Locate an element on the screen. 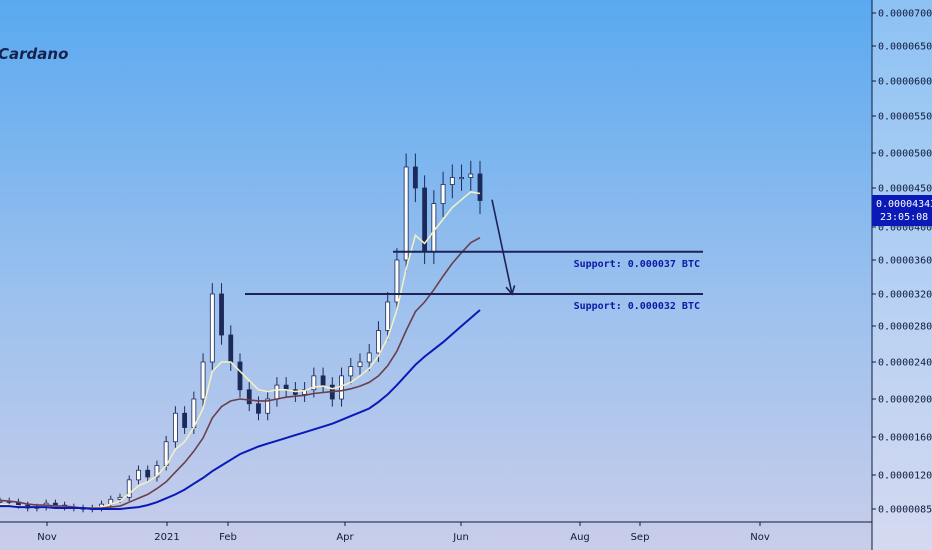  last-price-badge: 0.00004343 23:05:08 is located at coordinates (902, 210).